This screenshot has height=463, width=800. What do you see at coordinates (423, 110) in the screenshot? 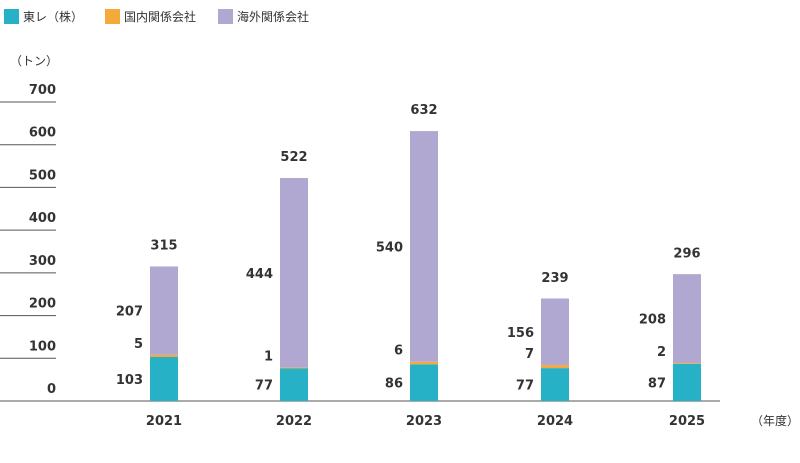
I see `total-label-2023: 632` at bounding box center [423, 110].